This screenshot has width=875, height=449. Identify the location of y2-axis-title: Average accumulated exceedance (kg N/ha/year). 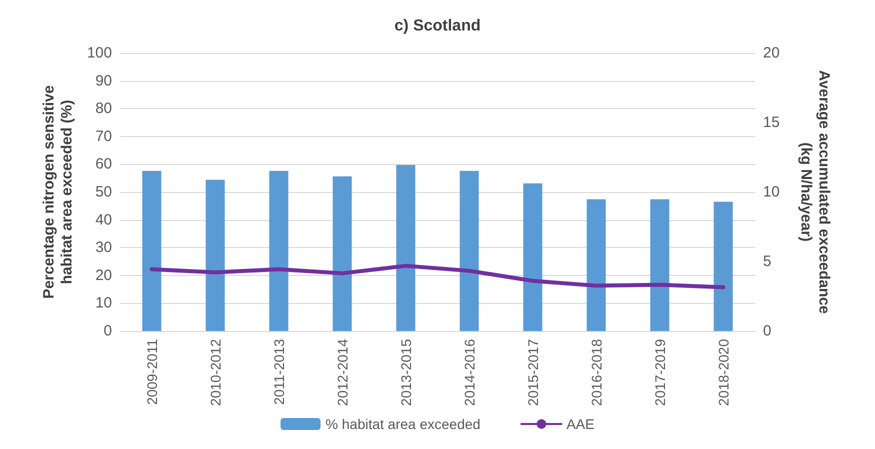
(815, 192).